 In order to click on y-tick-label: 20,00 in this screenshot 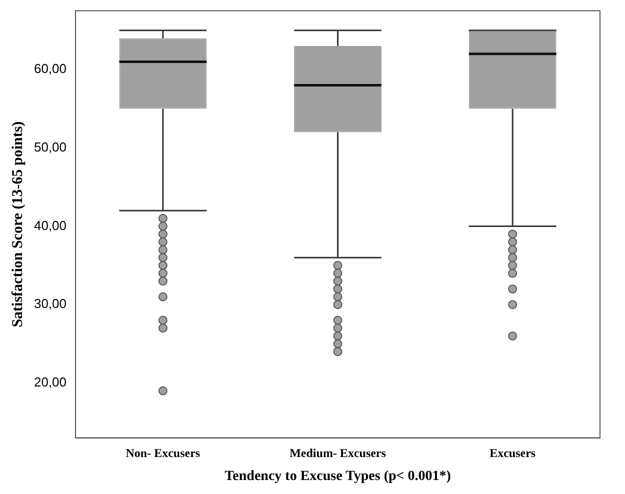, I will do `click(50, 382)`.